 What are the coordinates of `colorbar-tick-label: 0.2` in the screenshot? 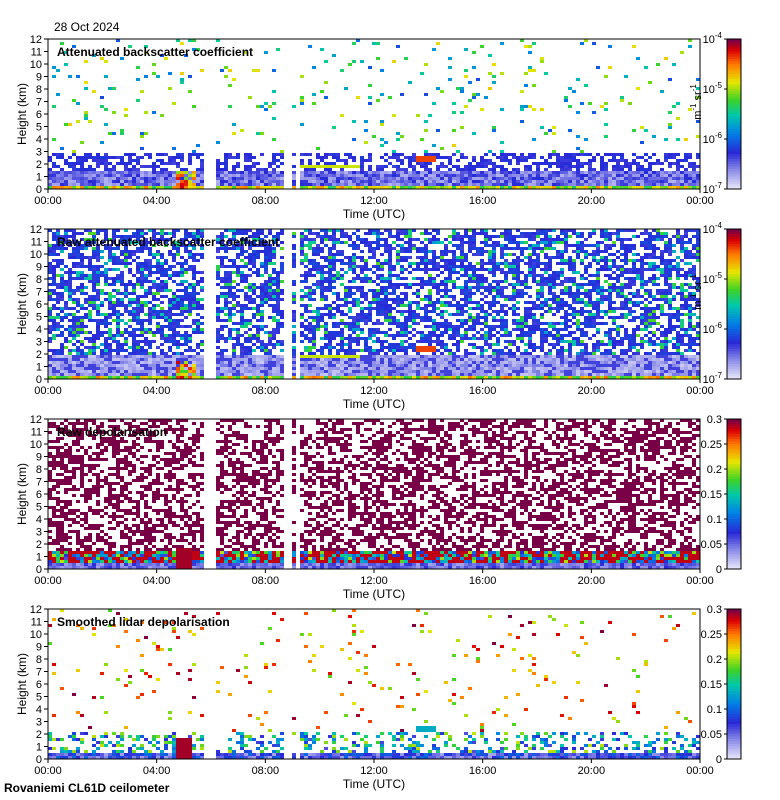 It's located at (714, 470).